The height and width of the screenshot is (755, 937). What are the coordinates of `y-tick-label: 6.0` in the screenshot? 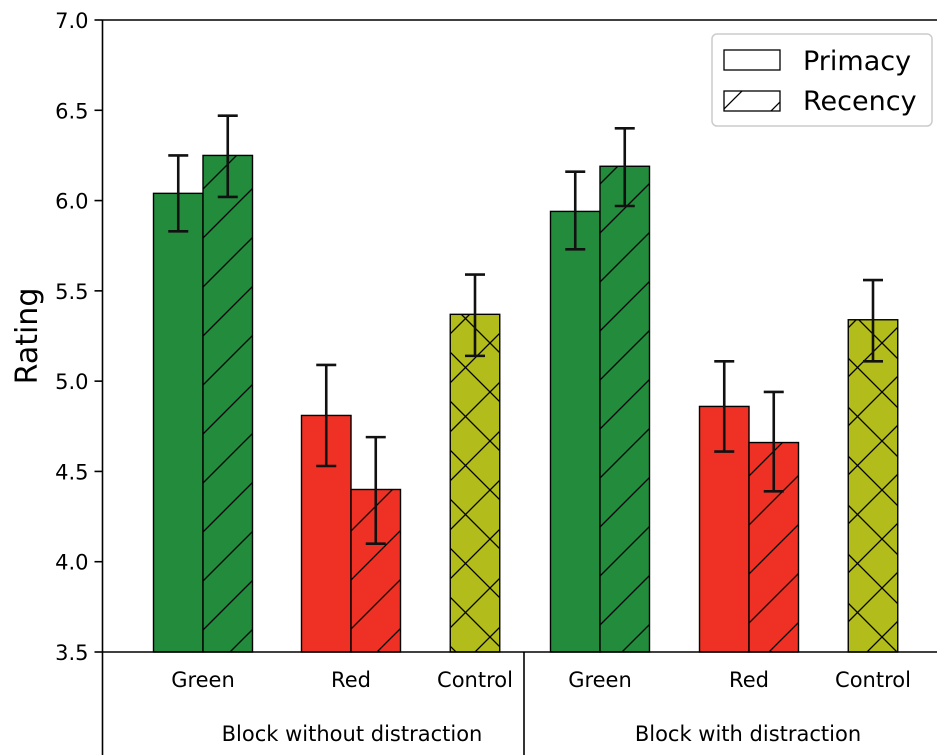 It's located at (71, 202).